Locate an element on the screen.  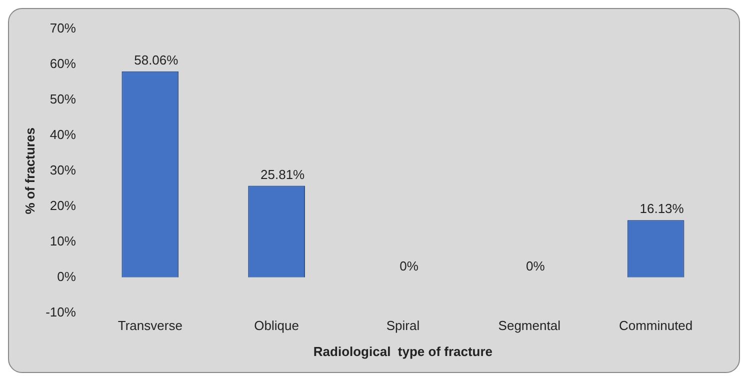
y-tick-label: 50% is located at coordinates (63, 99).